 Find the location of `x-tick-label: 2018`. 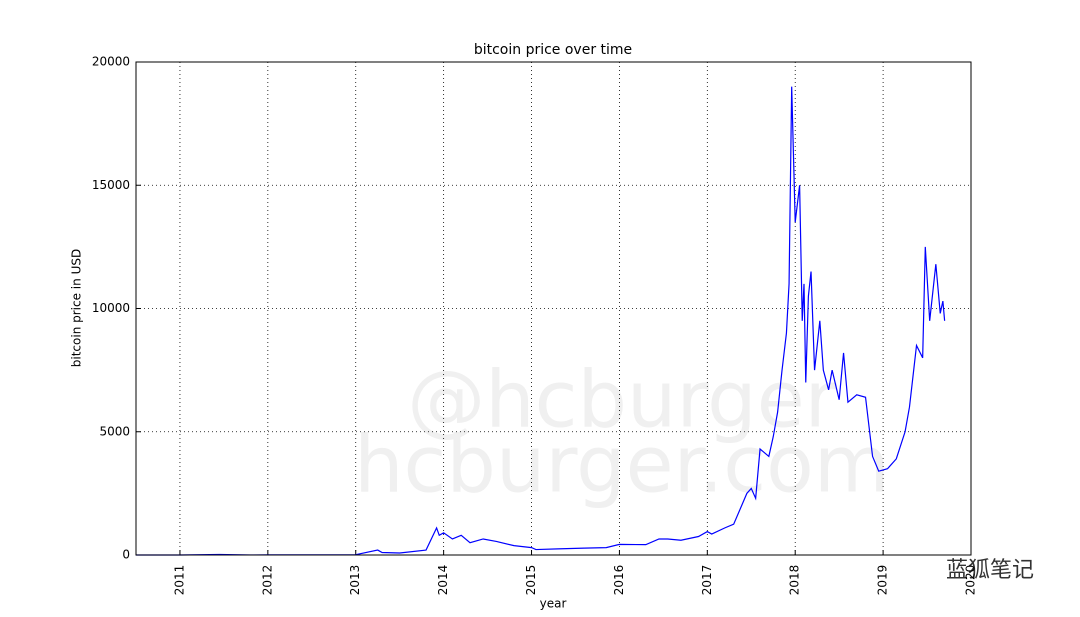

x-tick-label: 2018 is located at coordinates (795, 580).